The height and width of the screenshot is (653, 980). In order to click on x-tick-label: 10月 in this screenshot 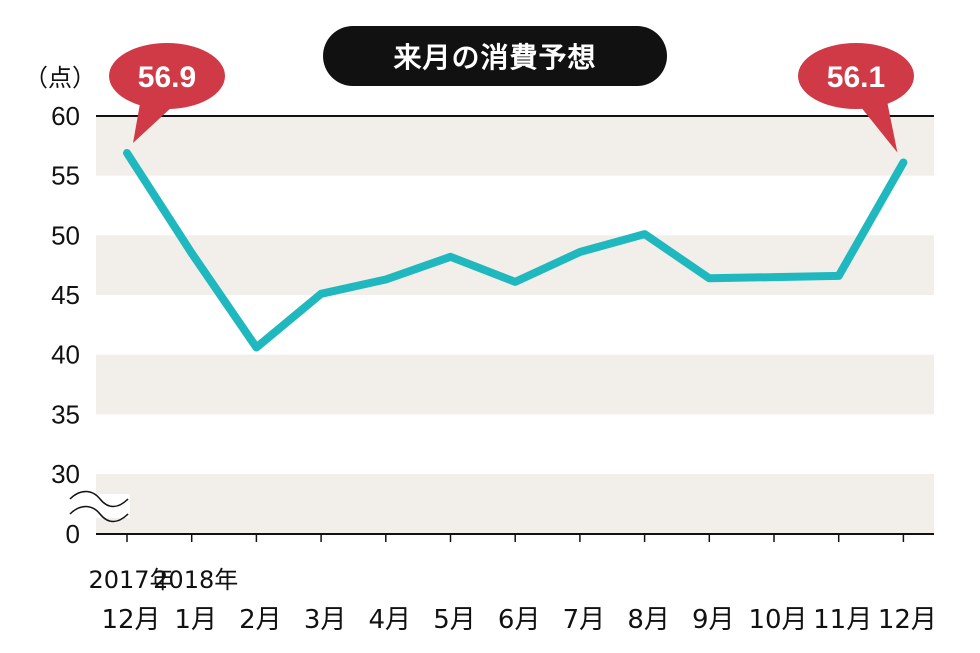, I will do `click(777, 620)`.